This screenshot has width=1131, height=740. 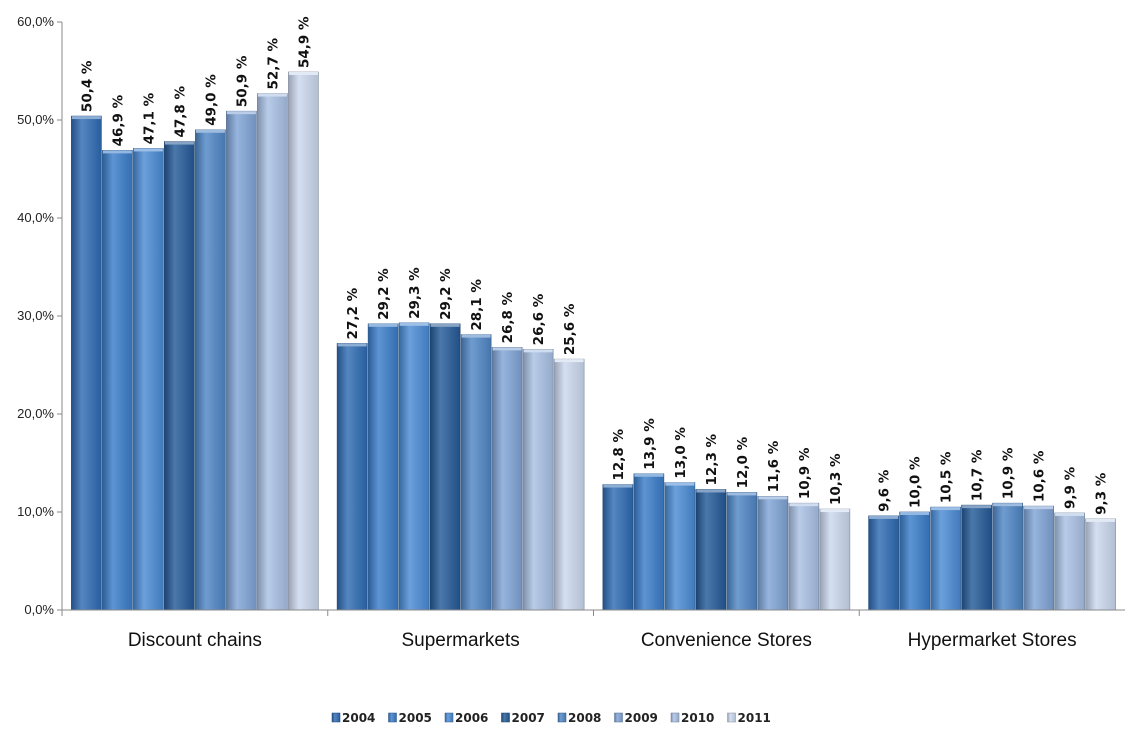 What do you see at coordinates (584, 718) in the screenshot?
I see `legend-label: 2008` at bounding box center [584, 718].